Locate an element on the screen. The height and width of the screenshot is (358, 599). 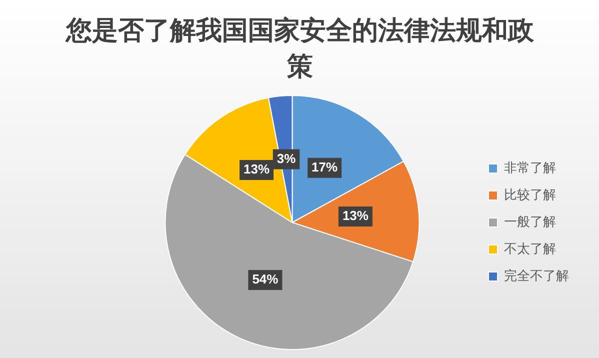
legend-label: 完全不了解 is located at coordinates (536, 276).